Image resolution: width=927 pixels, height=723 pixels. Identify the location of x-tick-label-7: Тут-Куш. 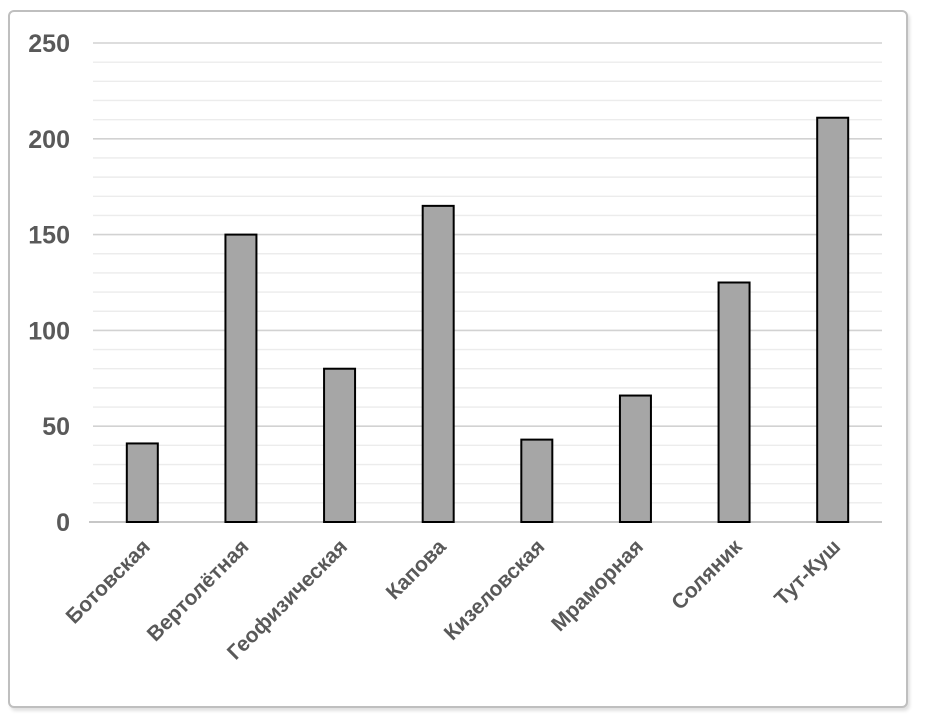
(807, 572).